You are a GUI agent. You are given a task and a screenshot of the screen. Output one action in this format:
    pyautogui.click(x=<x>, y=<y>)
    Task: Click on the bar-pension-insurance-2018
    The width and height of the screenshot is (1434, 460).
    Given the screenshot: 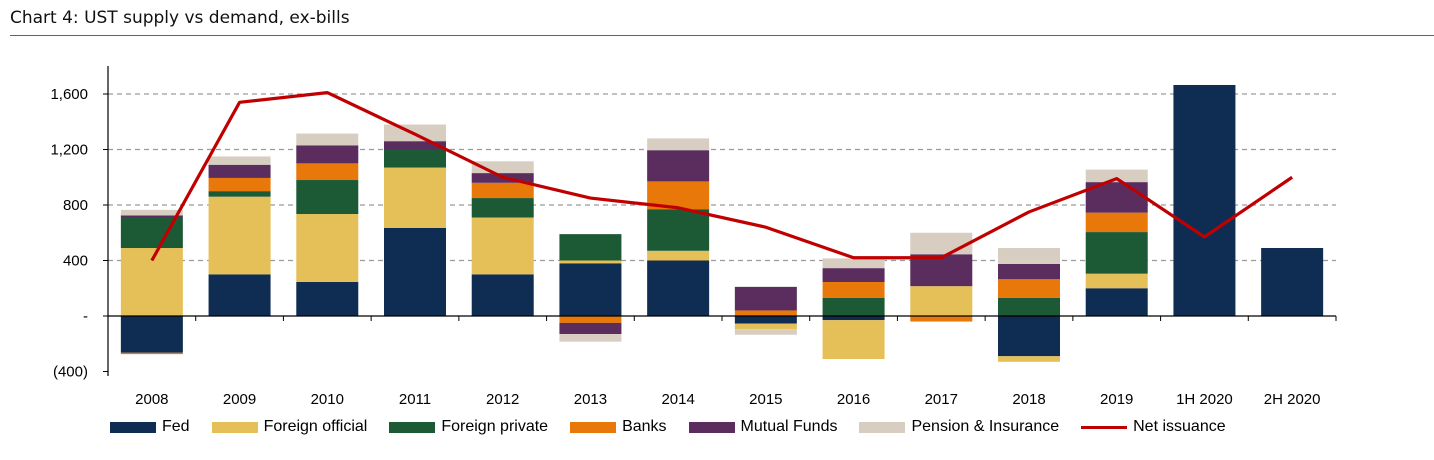 What is the action you would take?
    pyautogui.click(x=1029, y=256)
    